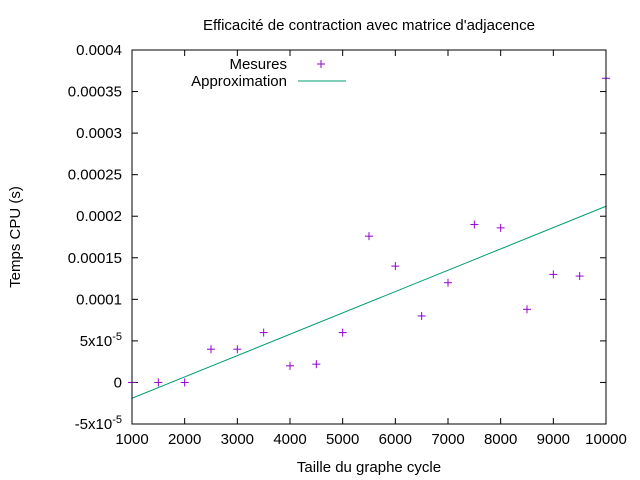  I want to click on legend-label: Approximation, so click(239, 81).